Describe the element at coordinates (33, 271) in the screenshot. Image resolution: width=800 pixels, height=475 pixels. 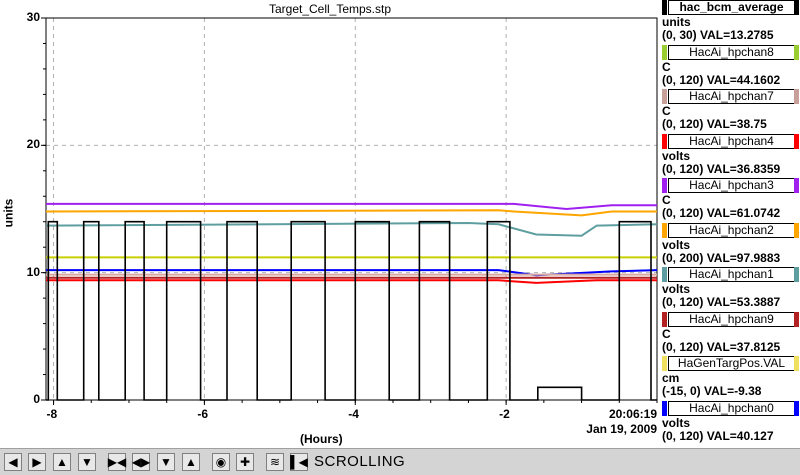
I see `y-tick-label: 10` at that location.